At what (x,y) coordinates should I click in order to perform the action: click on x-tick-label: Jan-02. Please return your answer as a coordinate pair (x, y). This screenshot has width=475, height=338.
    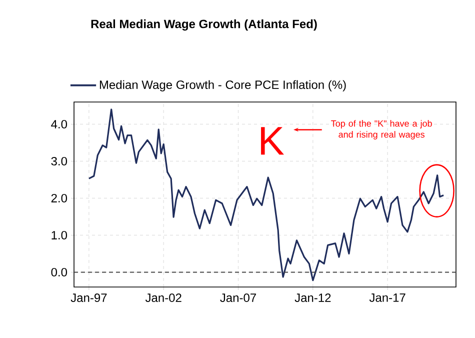
    Looking at the image, I should click on (163, 298).